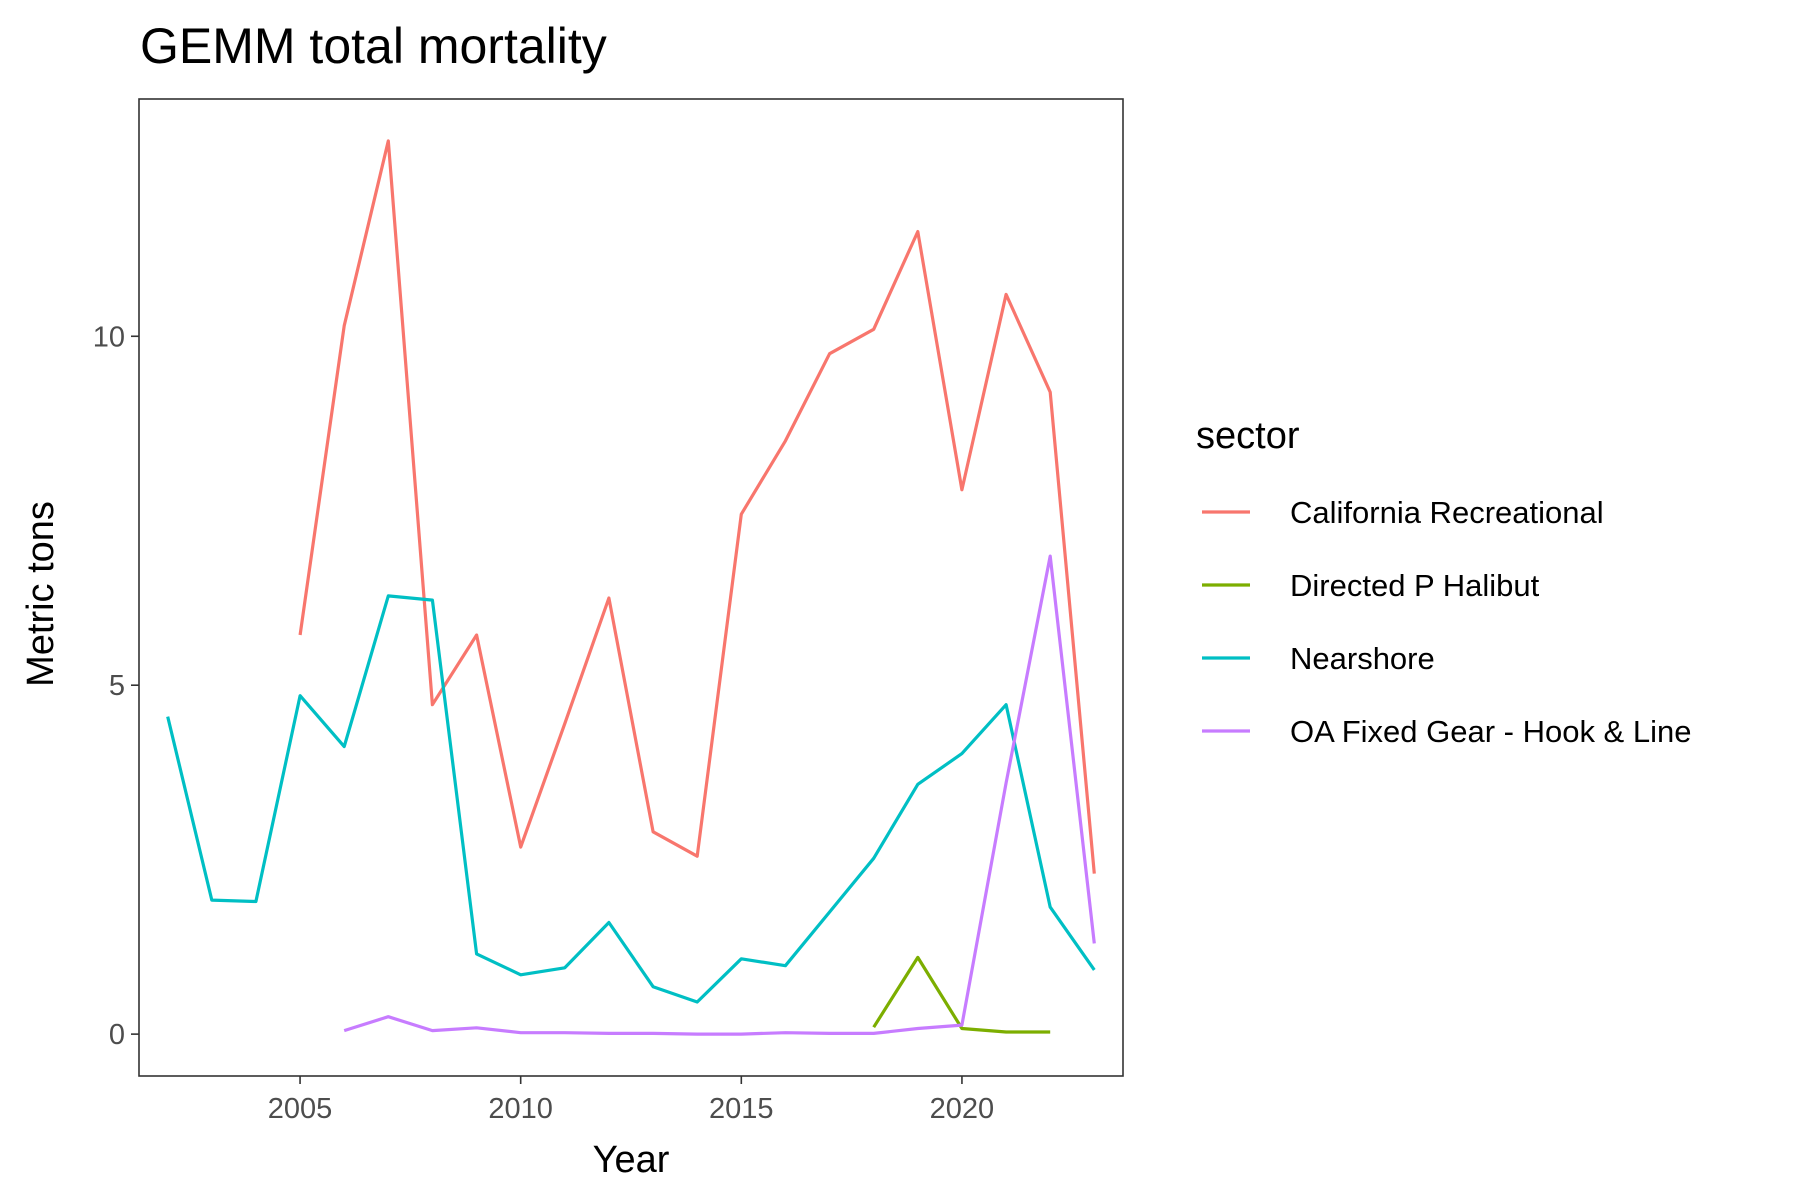 This screenshot has width=1800, height=1200. What do you see at coordinates (117, 1035) in the screenshot?
I see `y-tick-label: 0` at bounding box center [117, 1035].